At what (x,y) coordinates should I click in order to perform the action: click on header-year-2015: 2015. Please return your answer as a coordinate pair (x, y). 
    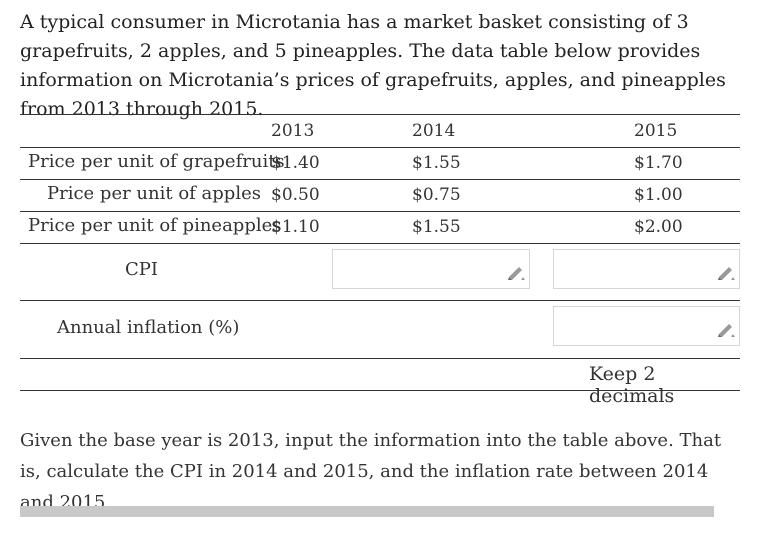
    Looking at the image, I should click on (656, 131).